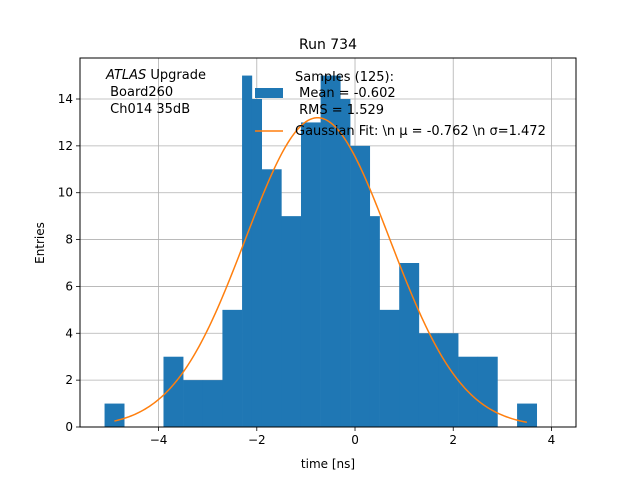 The width and height of the screenshot is (640, 480). Describe the element at coordinates (69, 240) in the screenshot. I see `y-tick-label: 8` at that location.